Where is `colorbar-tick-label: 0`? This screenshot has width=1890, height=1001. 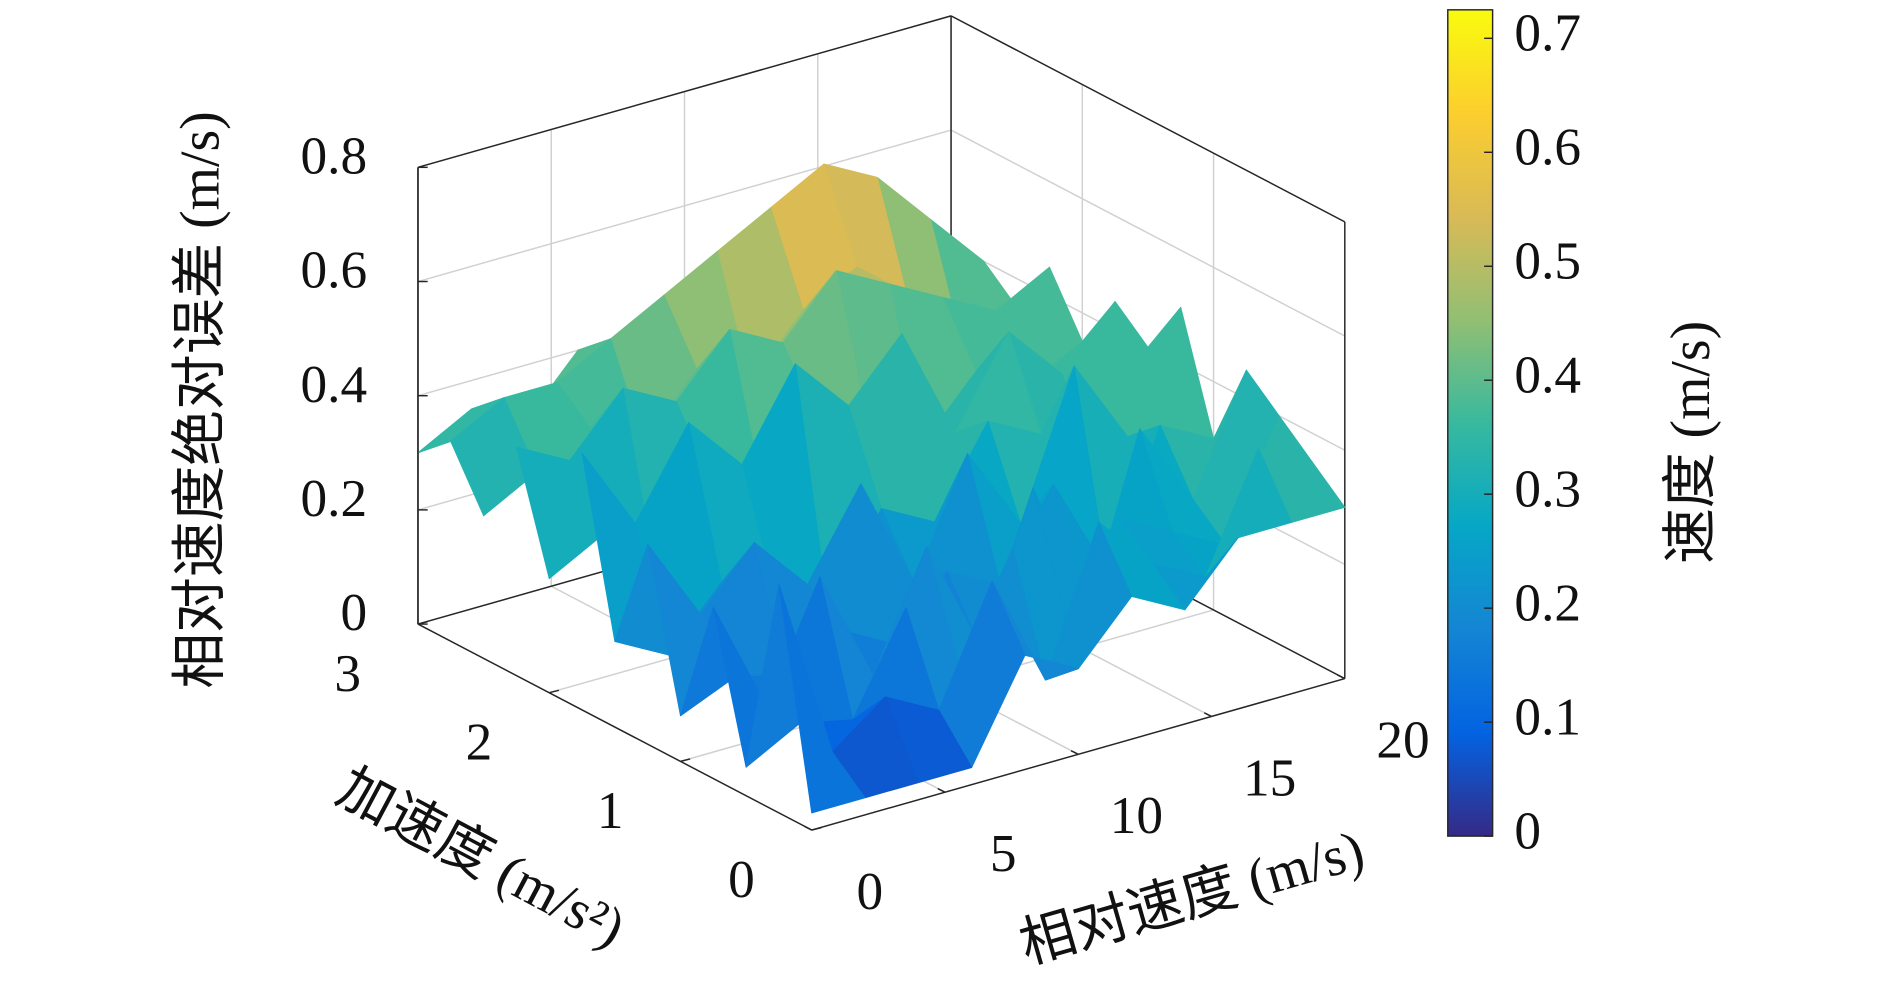
colorbar-tick-label: 0 is located at coordinates (1527, 830).